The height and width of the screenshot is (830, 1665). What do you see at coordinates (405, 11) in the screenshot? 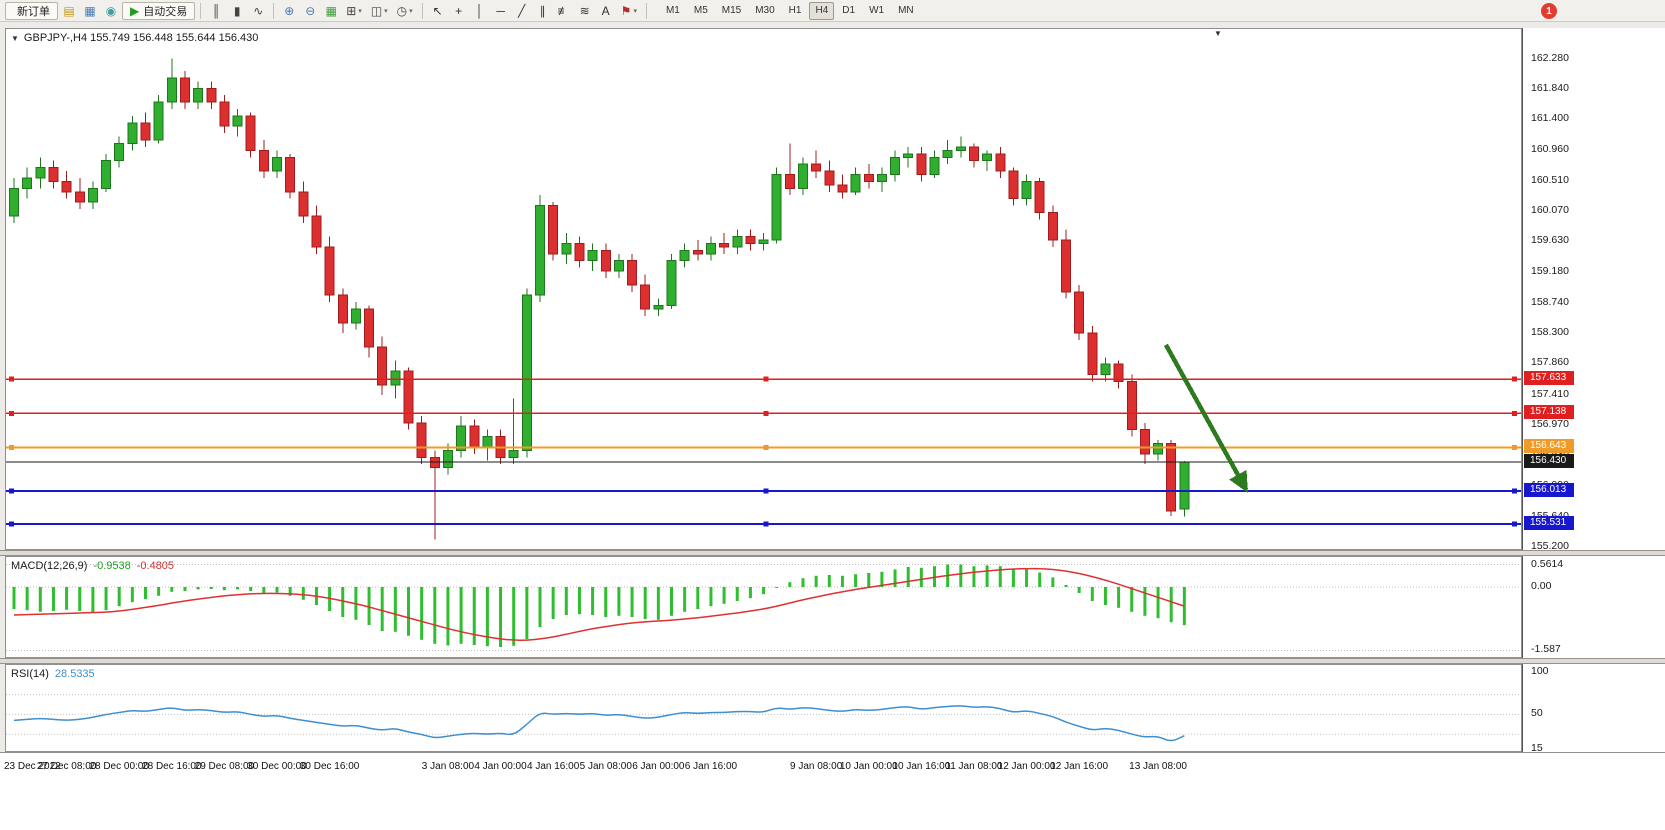
I see `period-menu-button: ◷ ▾` at bounding box center [405, 11].